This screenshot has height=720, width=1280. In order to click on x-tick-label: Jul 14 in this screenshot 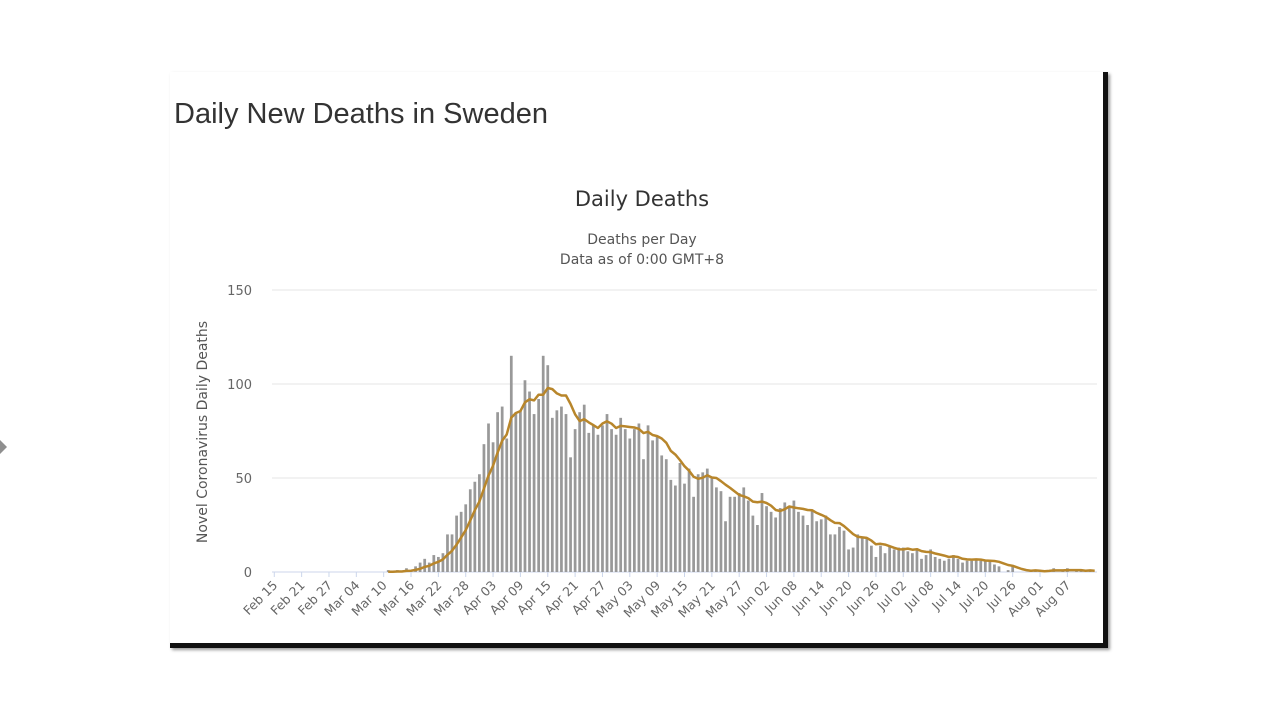, I will do `click(946, 595)`.